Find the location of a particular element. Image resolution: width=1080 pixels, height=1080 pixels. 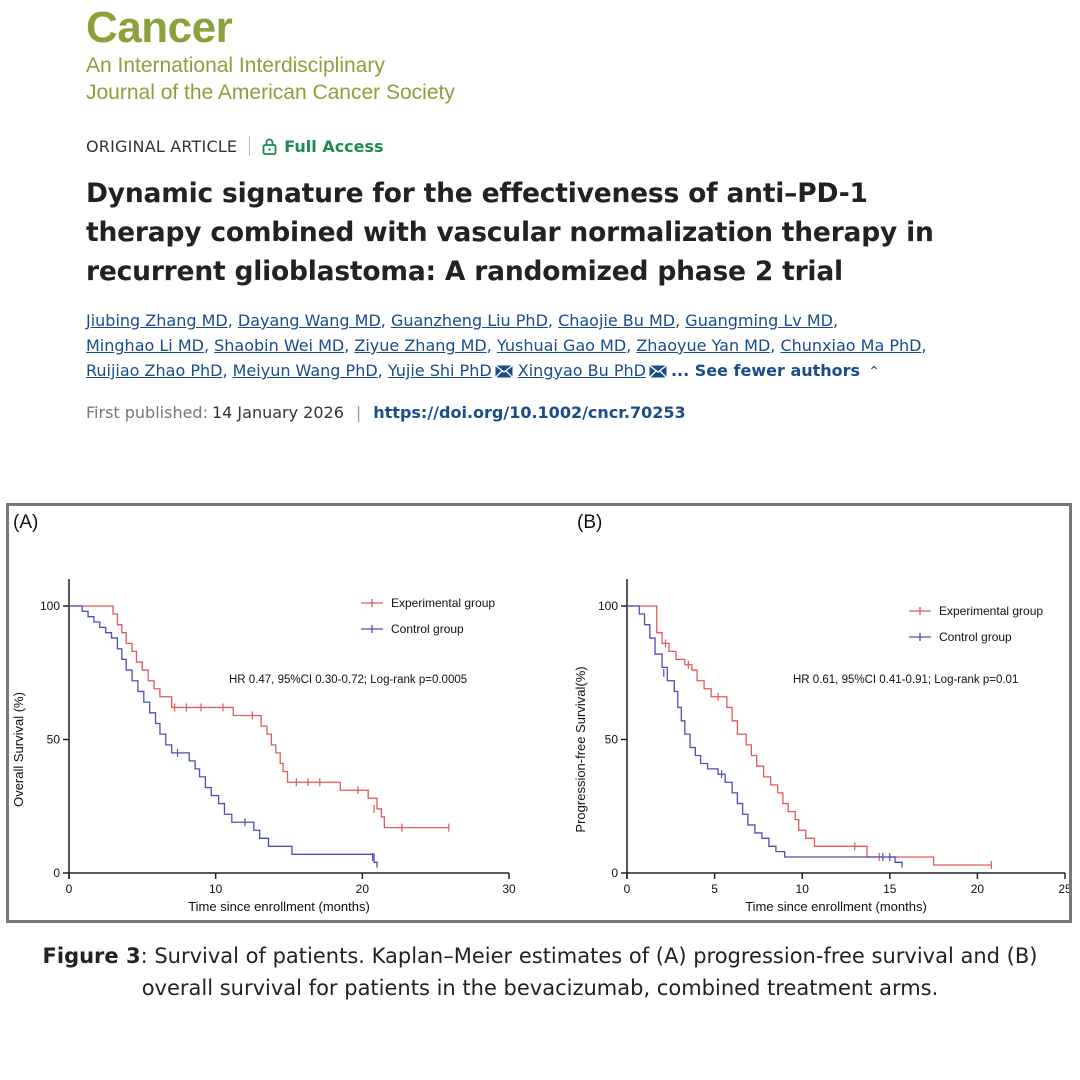

journal-subtitle-line2: Journal of the American Cancer Society is located at coordinates (270, 92).